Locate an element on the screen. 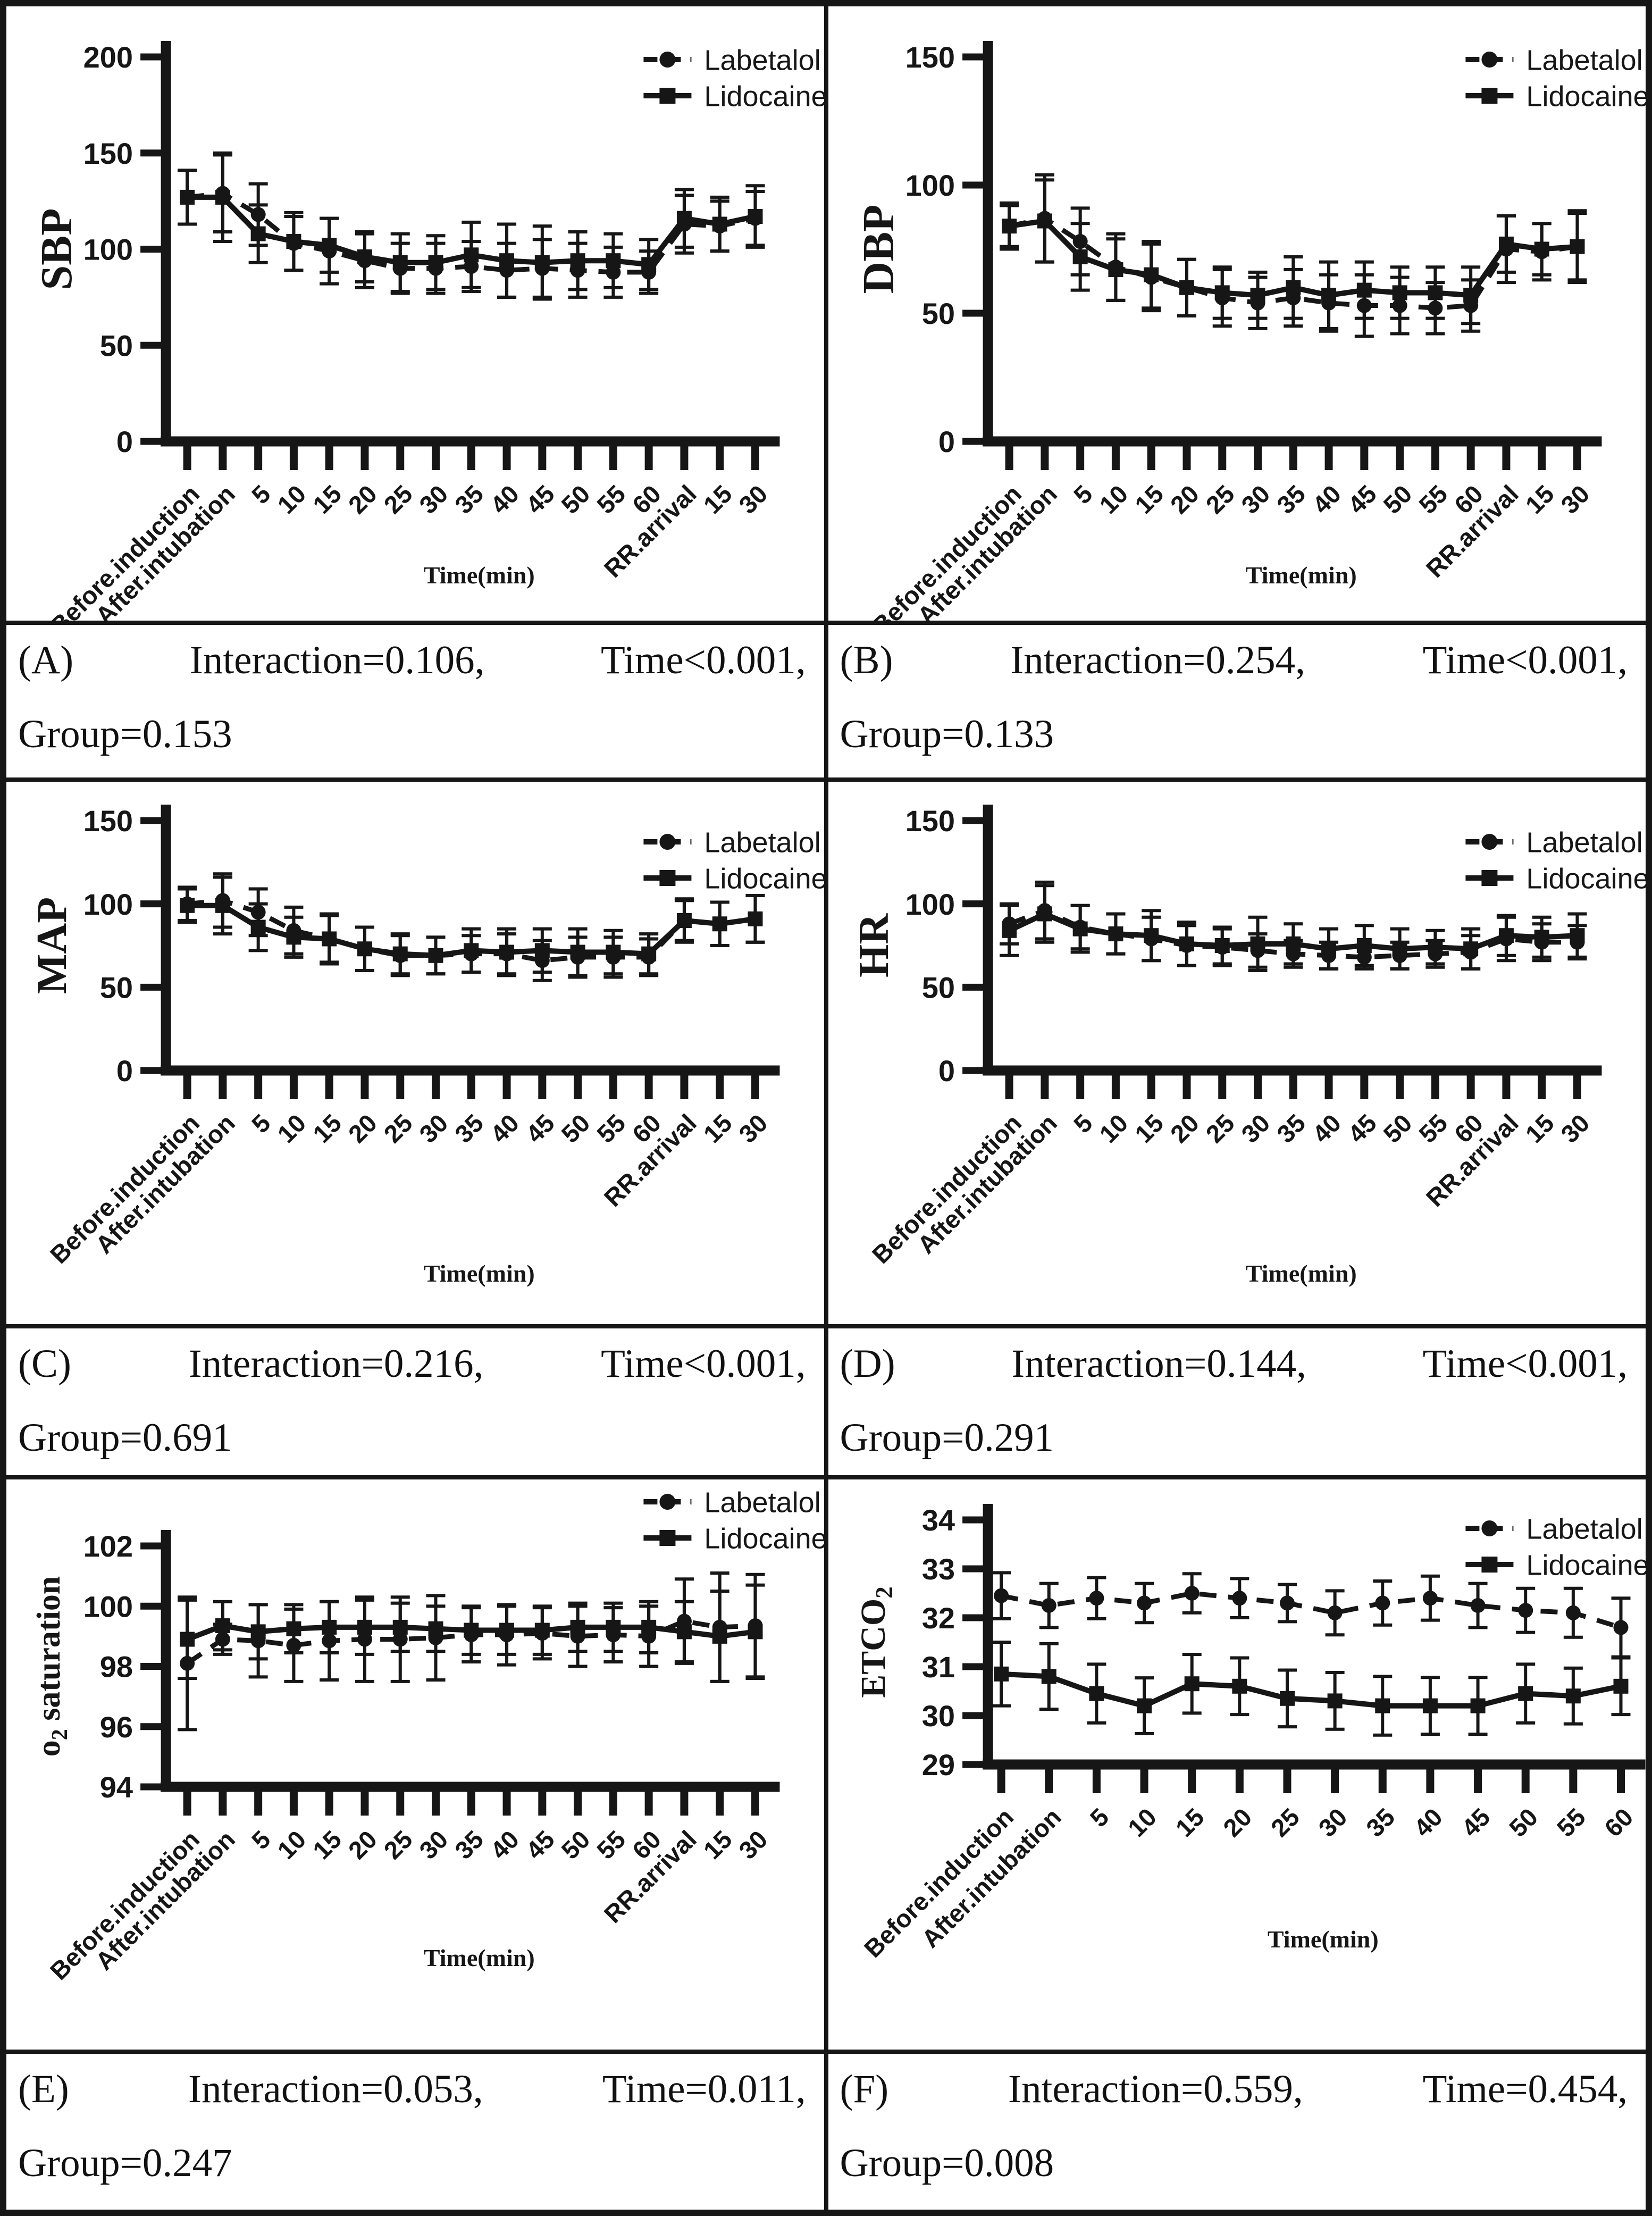 This screenshot has width=1652, height=2216. x-tick-label: 60 is located at coordinates (1618, 1822).